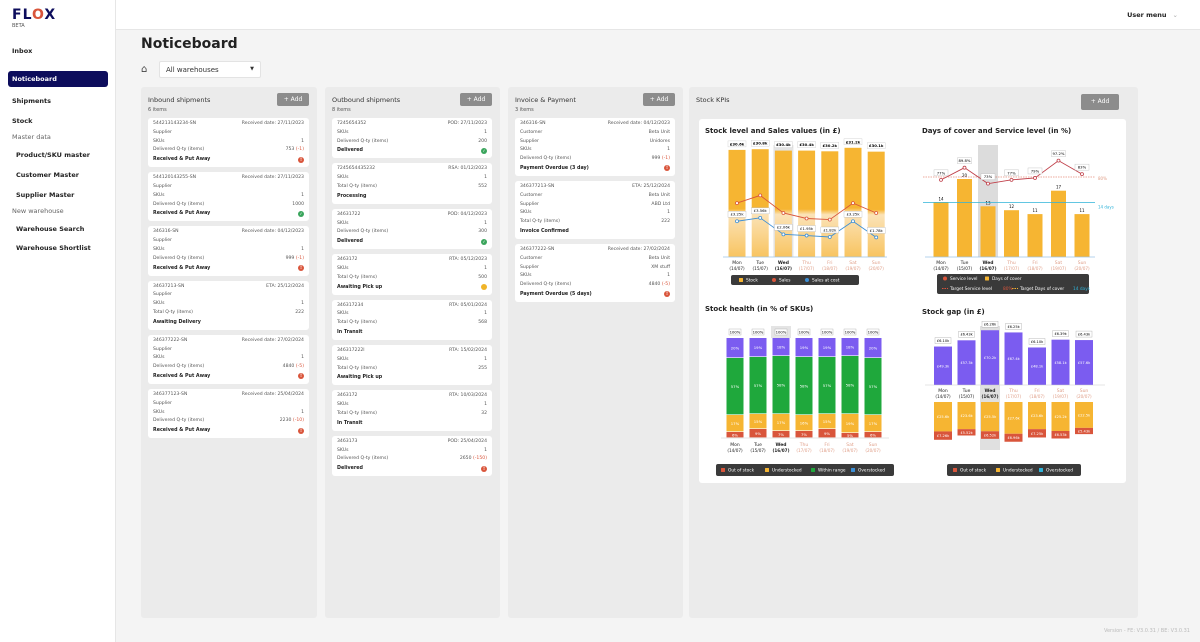 Image resolution: width=1200 pixels, height=642 pixels. Describe the element at coordinates (1152, 15) in the screenshot. I see `user-menu: User menu ⌄` at that location.